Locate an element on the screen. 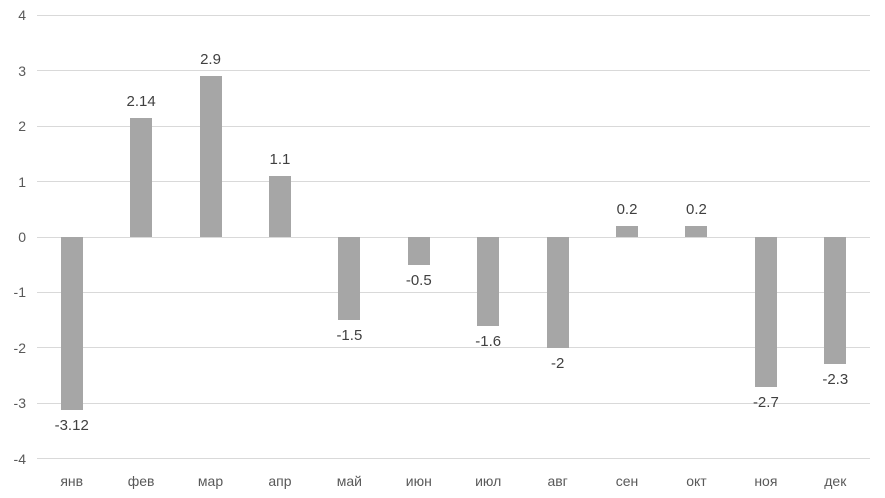 The height and width of the screenshot is (498, 885). bar-фев is located at coordinates (141, 177).